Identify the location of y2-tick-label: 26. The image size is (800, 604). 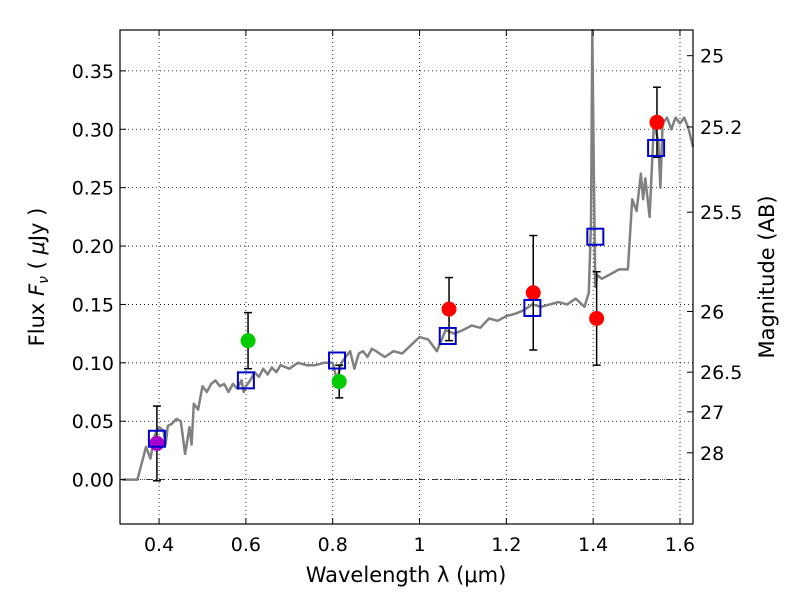
(712, 312).